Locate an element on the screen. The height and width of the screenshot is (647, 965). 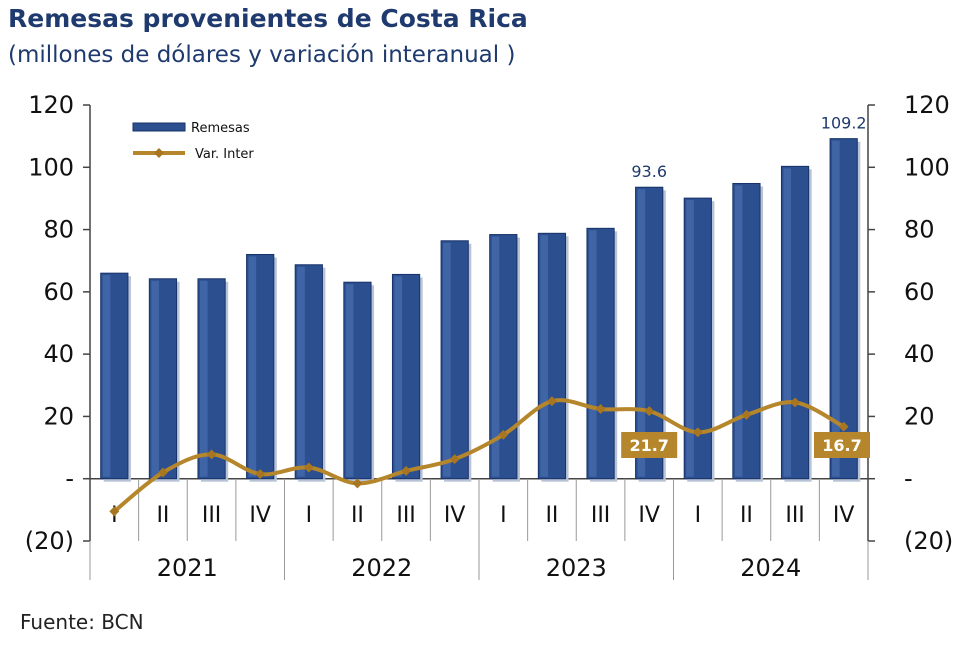
right-tick-label: 40 is located at coordinates (919, 354).